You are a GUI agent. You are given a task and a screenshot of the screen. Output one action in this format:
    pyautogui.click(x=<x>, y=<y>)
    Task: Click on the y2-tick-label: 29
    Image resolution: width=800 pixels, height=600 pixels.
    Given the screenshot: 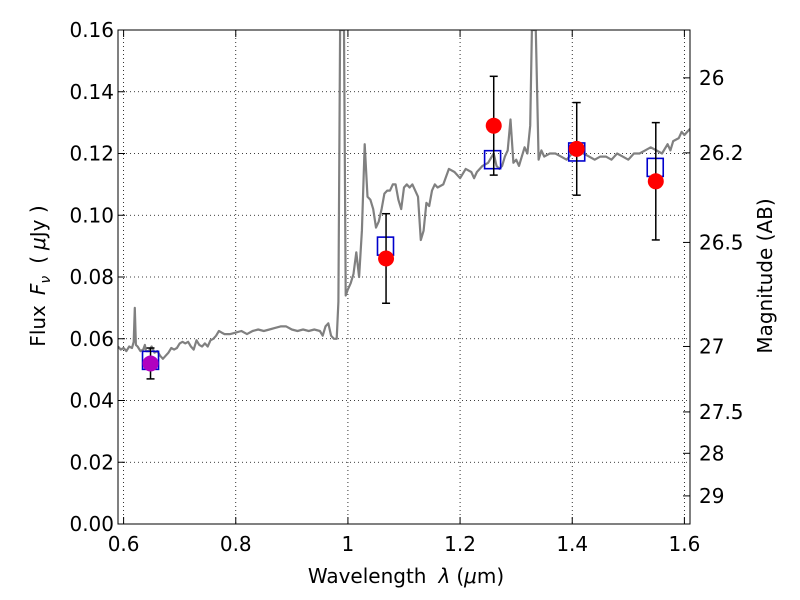 What is the action you would take?
    pyautogui.click(x=711, y=496)
    